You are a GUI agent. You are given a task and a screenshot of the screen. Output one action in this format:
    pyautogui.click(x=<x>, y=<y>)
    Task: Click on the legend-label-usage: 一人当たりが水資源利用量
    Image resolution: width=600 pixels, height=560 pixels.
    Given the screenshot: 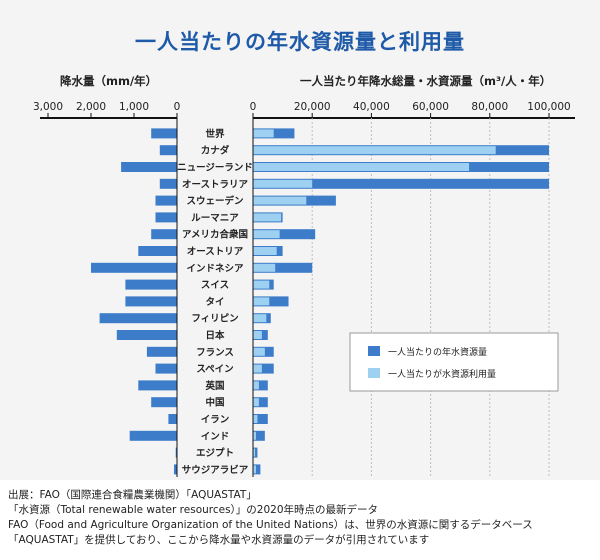 What is the action you would take?
    pyautogui.click(x=442, y=374)
    